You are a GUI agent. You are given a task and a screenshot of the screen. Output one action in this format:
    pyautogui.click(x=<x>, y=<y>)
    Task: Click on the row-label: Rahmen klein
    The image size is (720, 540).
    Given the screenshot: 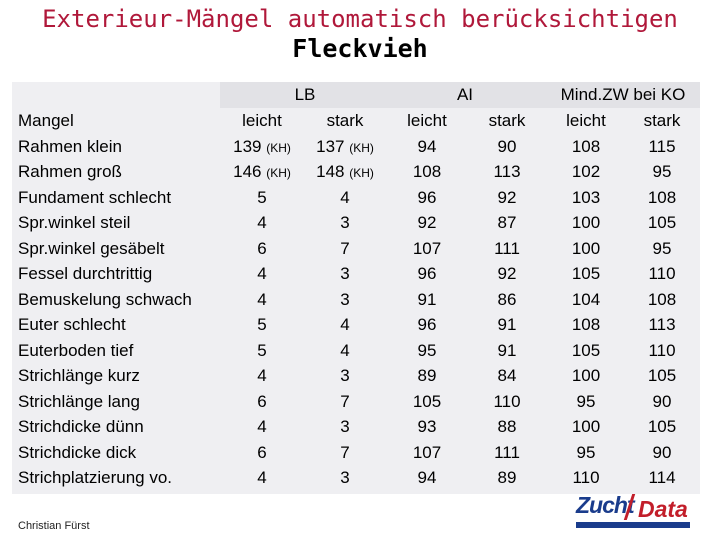 What is the action you would take?
    pyautogui.click(x=70, y=146)
    